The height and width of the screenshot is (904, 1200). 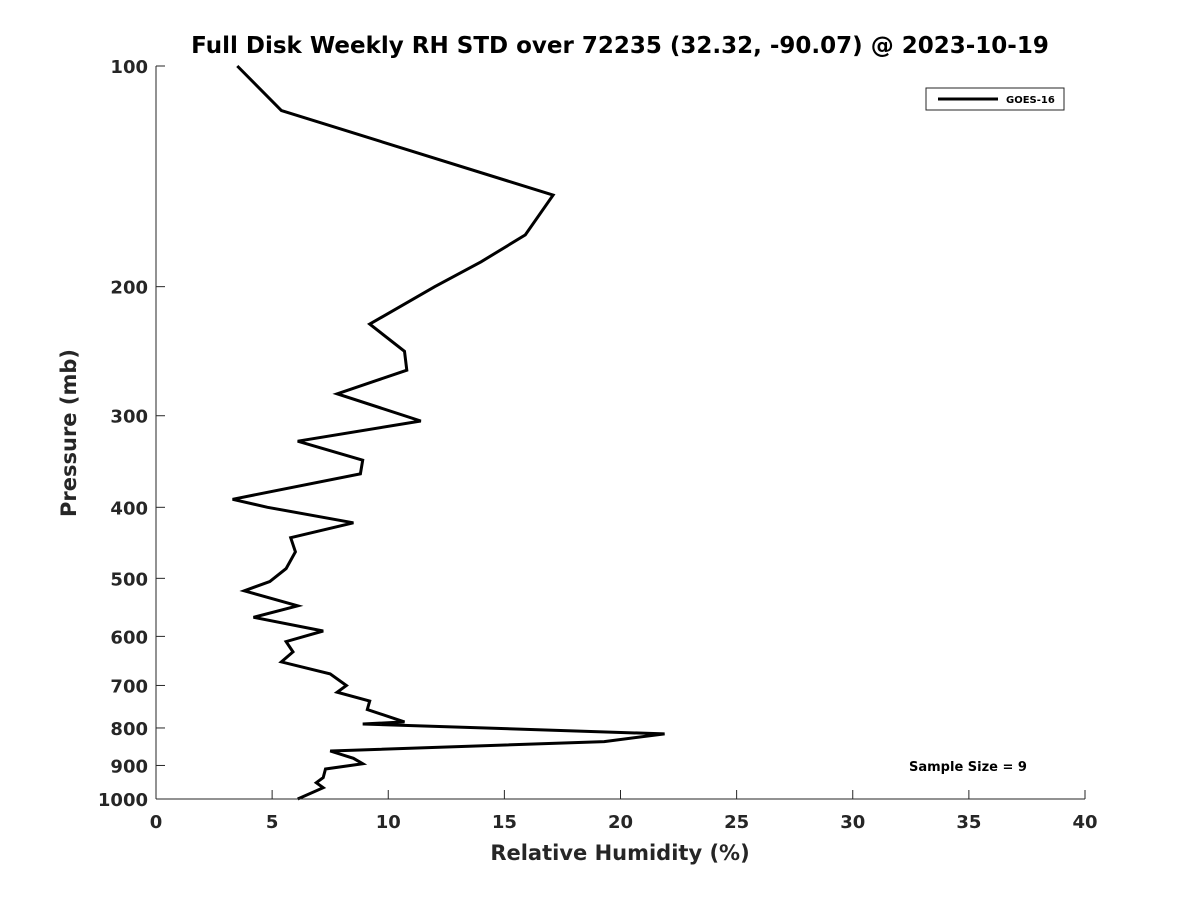 What do you see at coordinates (129, 729) in the screenshot?
I see `y-tick-label: 800` at bounding box center [129, 729].